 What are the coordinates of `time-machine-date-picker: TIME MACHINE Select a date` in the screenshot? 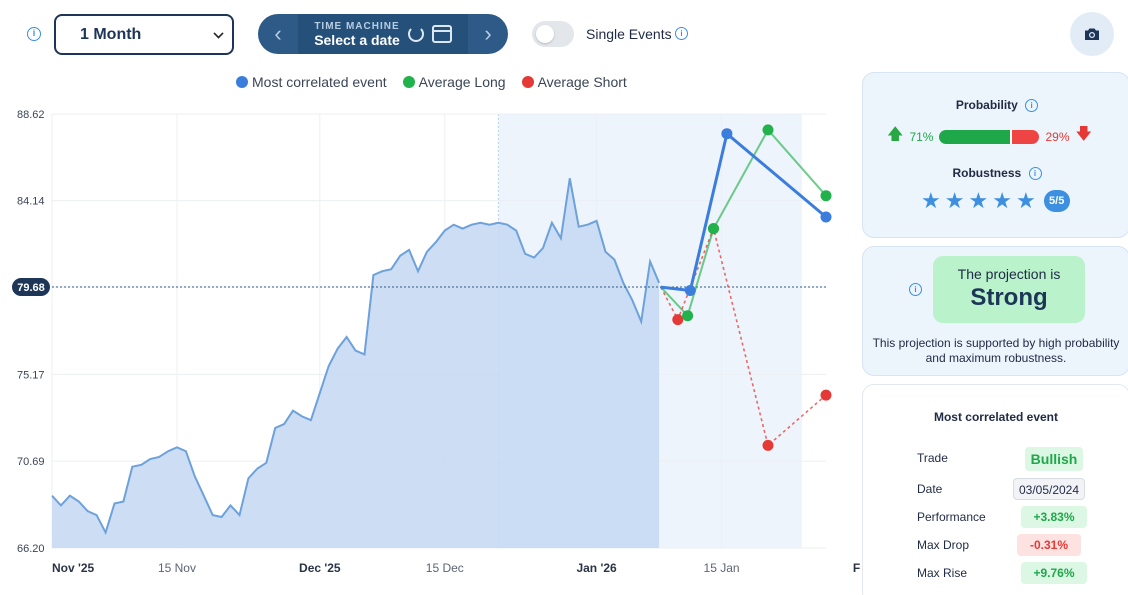 It's located at (383, 34).